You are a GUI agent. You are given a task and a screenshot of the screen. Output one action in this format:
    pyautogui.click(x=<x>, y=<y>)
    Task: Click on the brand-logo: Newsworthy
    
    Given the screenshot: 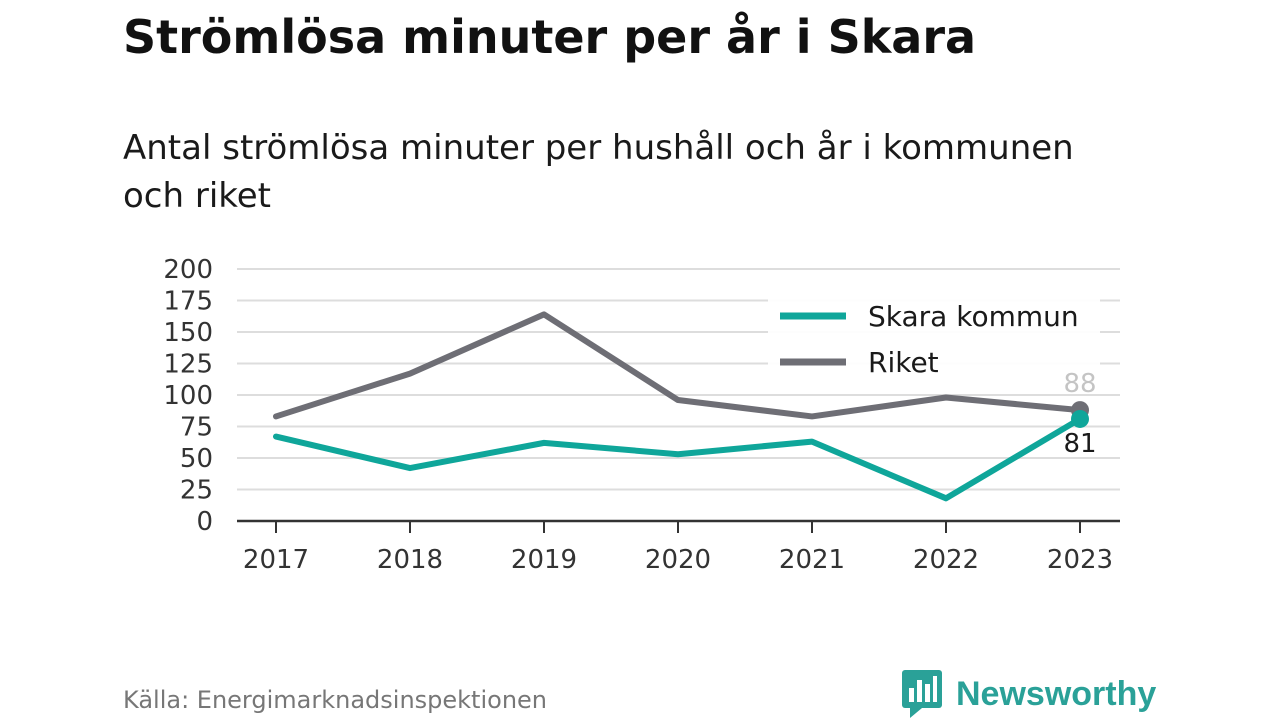 What is the action you would take?
    pyautogui.click(x=1029, y=694)
    